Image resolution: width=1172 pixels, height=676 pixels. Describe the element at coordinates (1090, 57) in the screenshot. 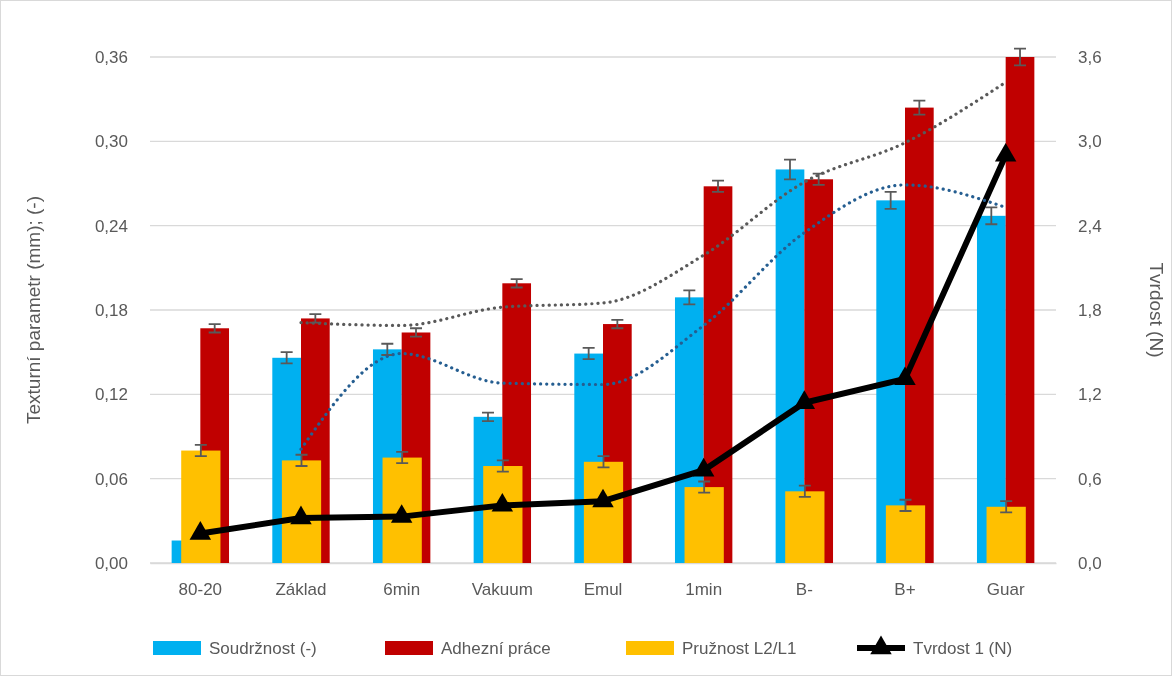

I see `y2-tick-label: 3,6` at that location.